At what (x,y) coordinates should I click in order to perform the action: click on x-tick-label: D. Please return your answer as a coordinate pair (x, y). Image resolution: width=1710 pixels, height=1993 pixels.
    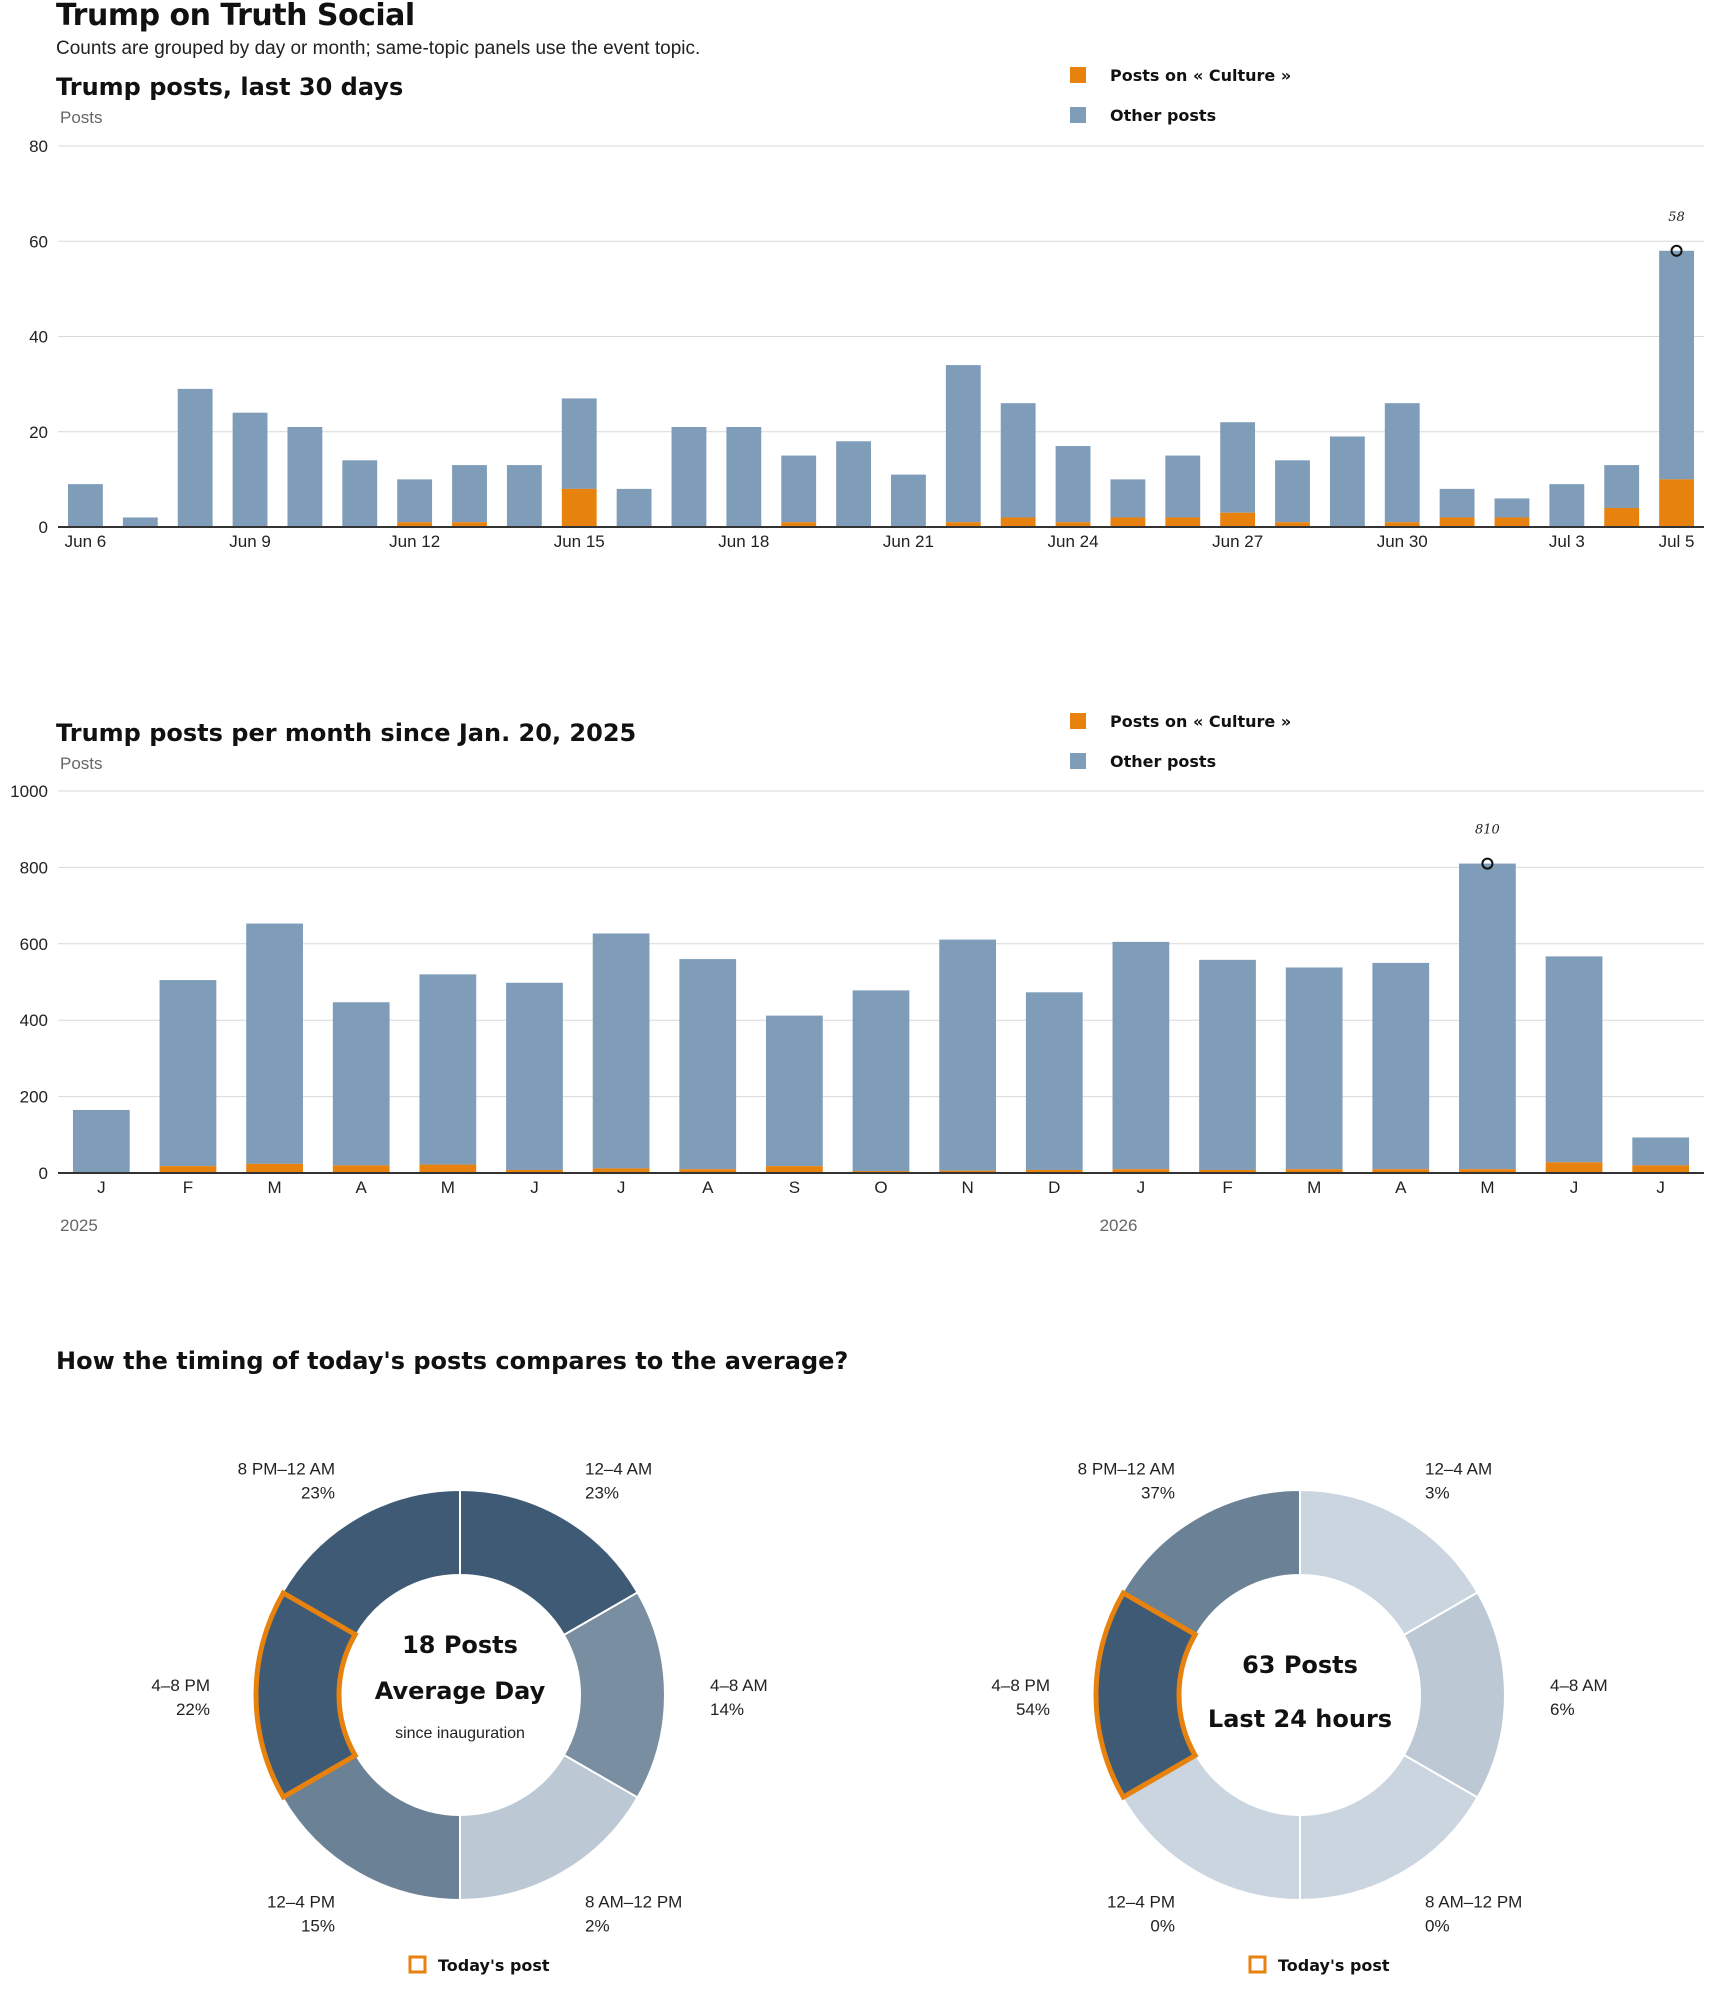
    Looking at the image, I should click on (1054, 1187).